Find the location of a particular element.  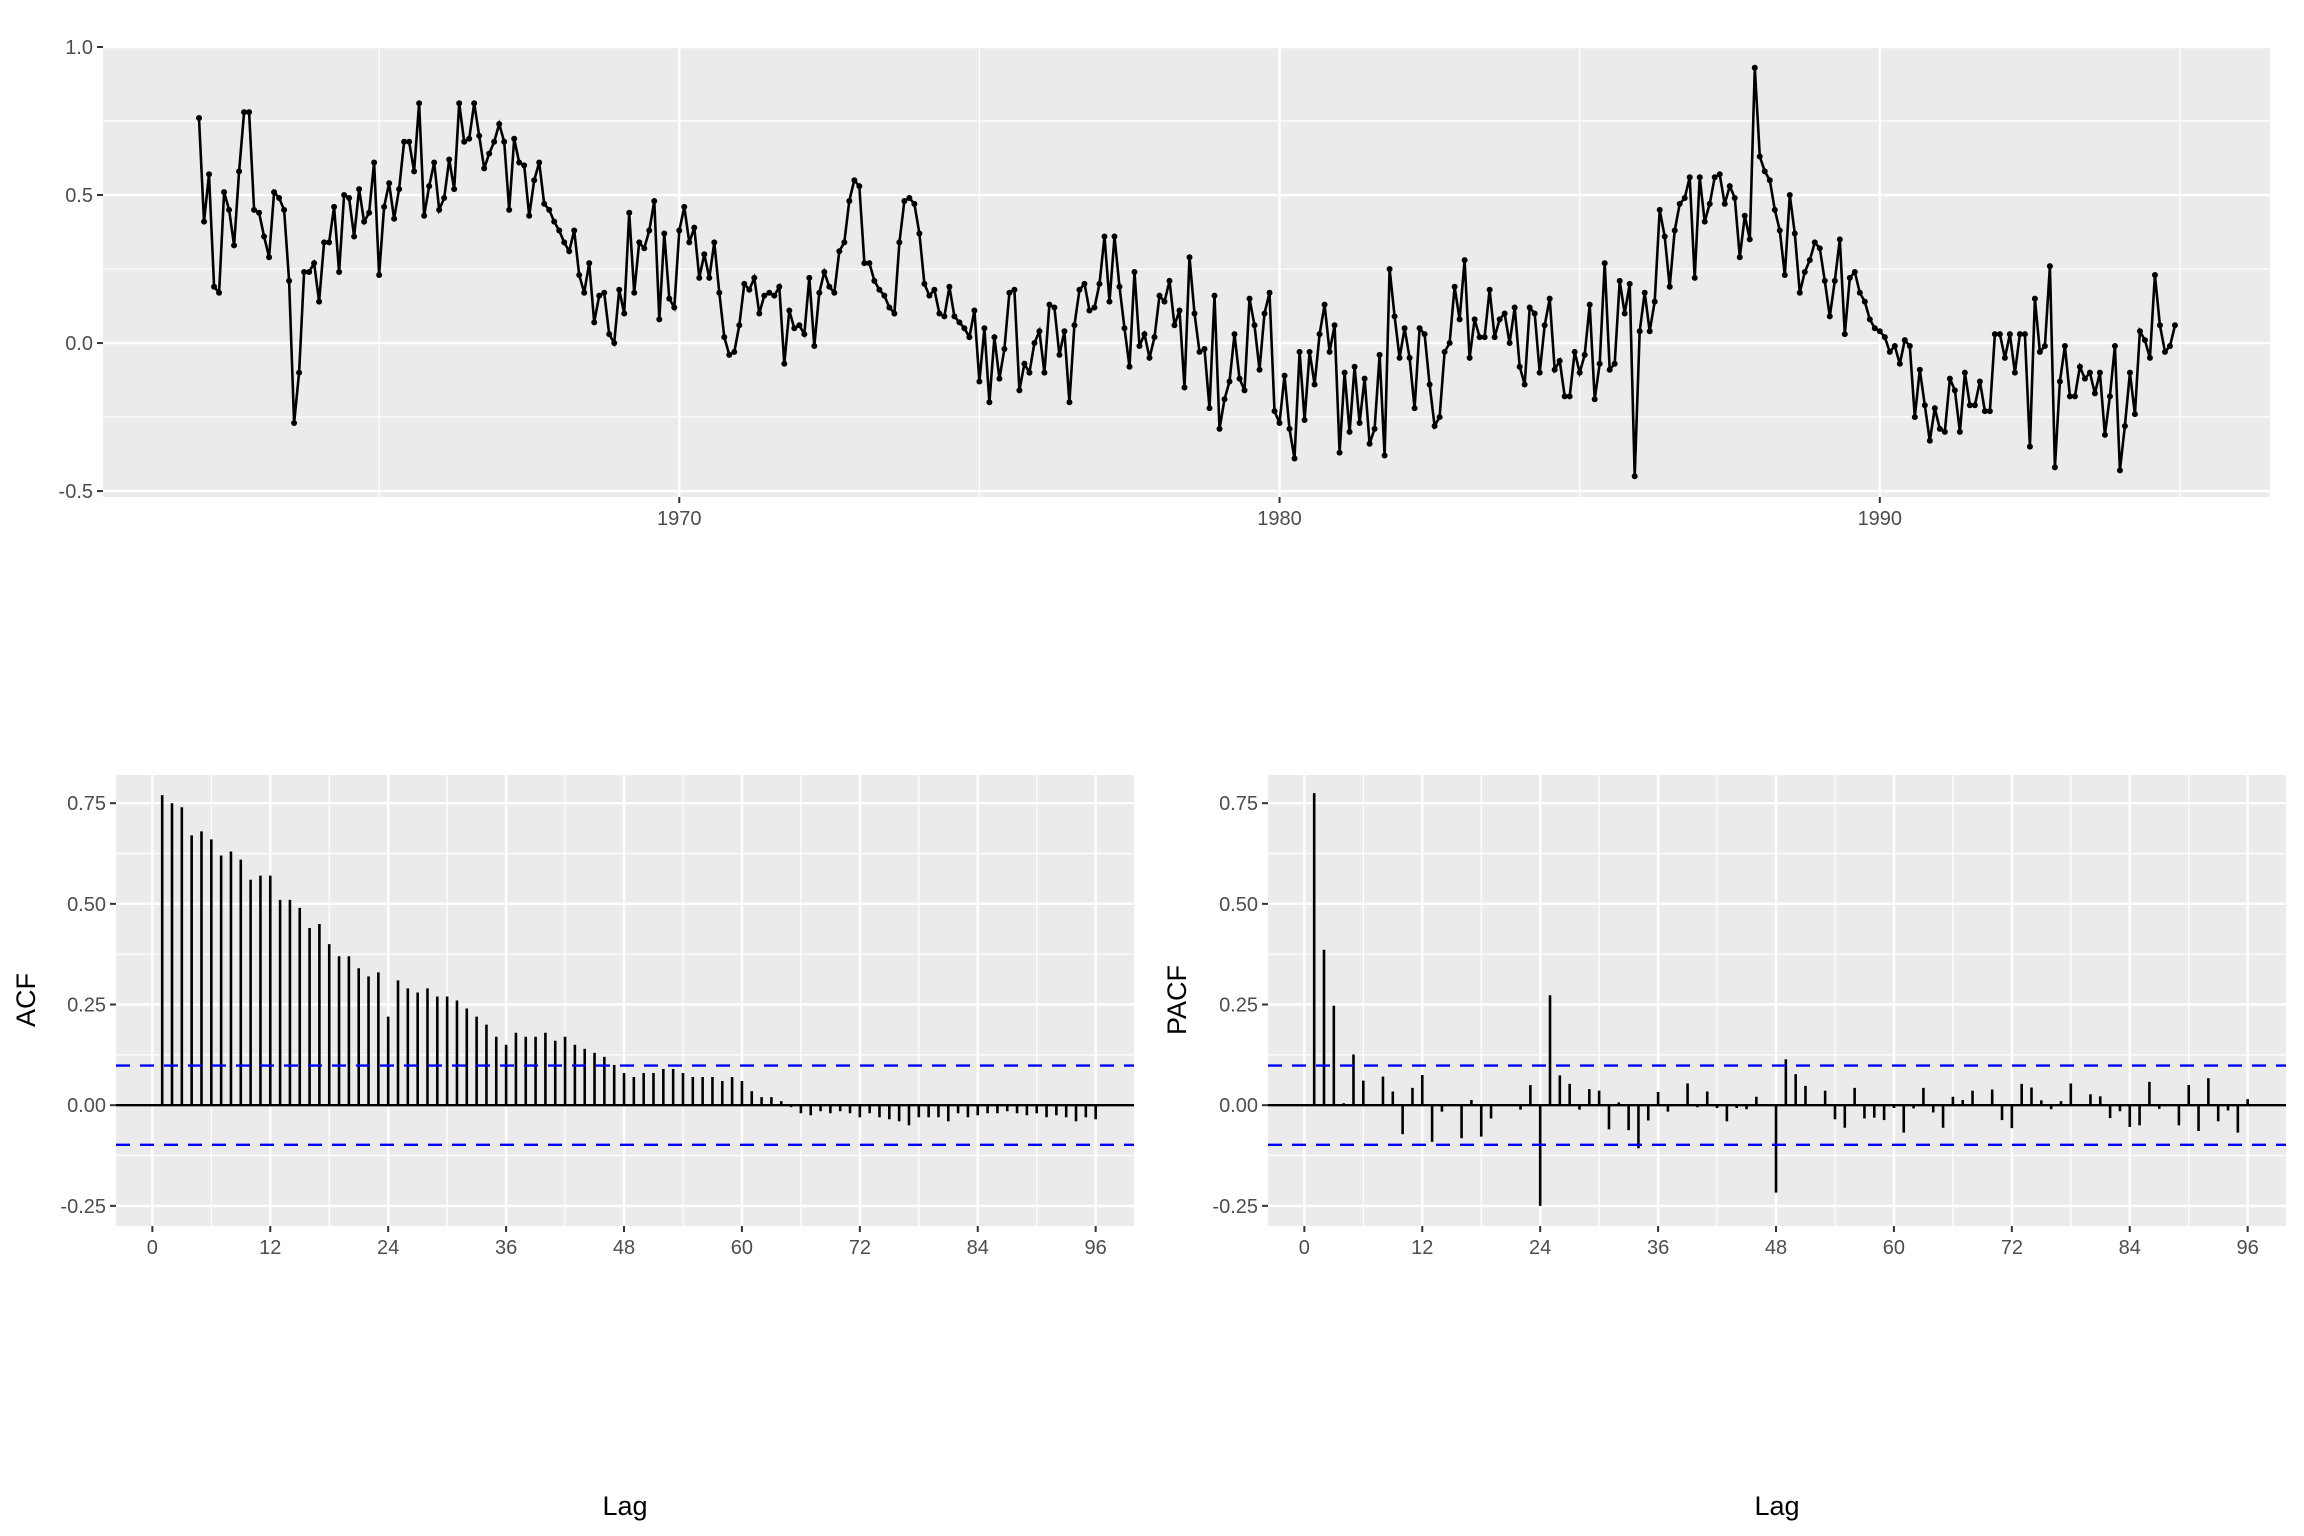

x-tick-label: 48 is located at coordinates (1776, 1248).